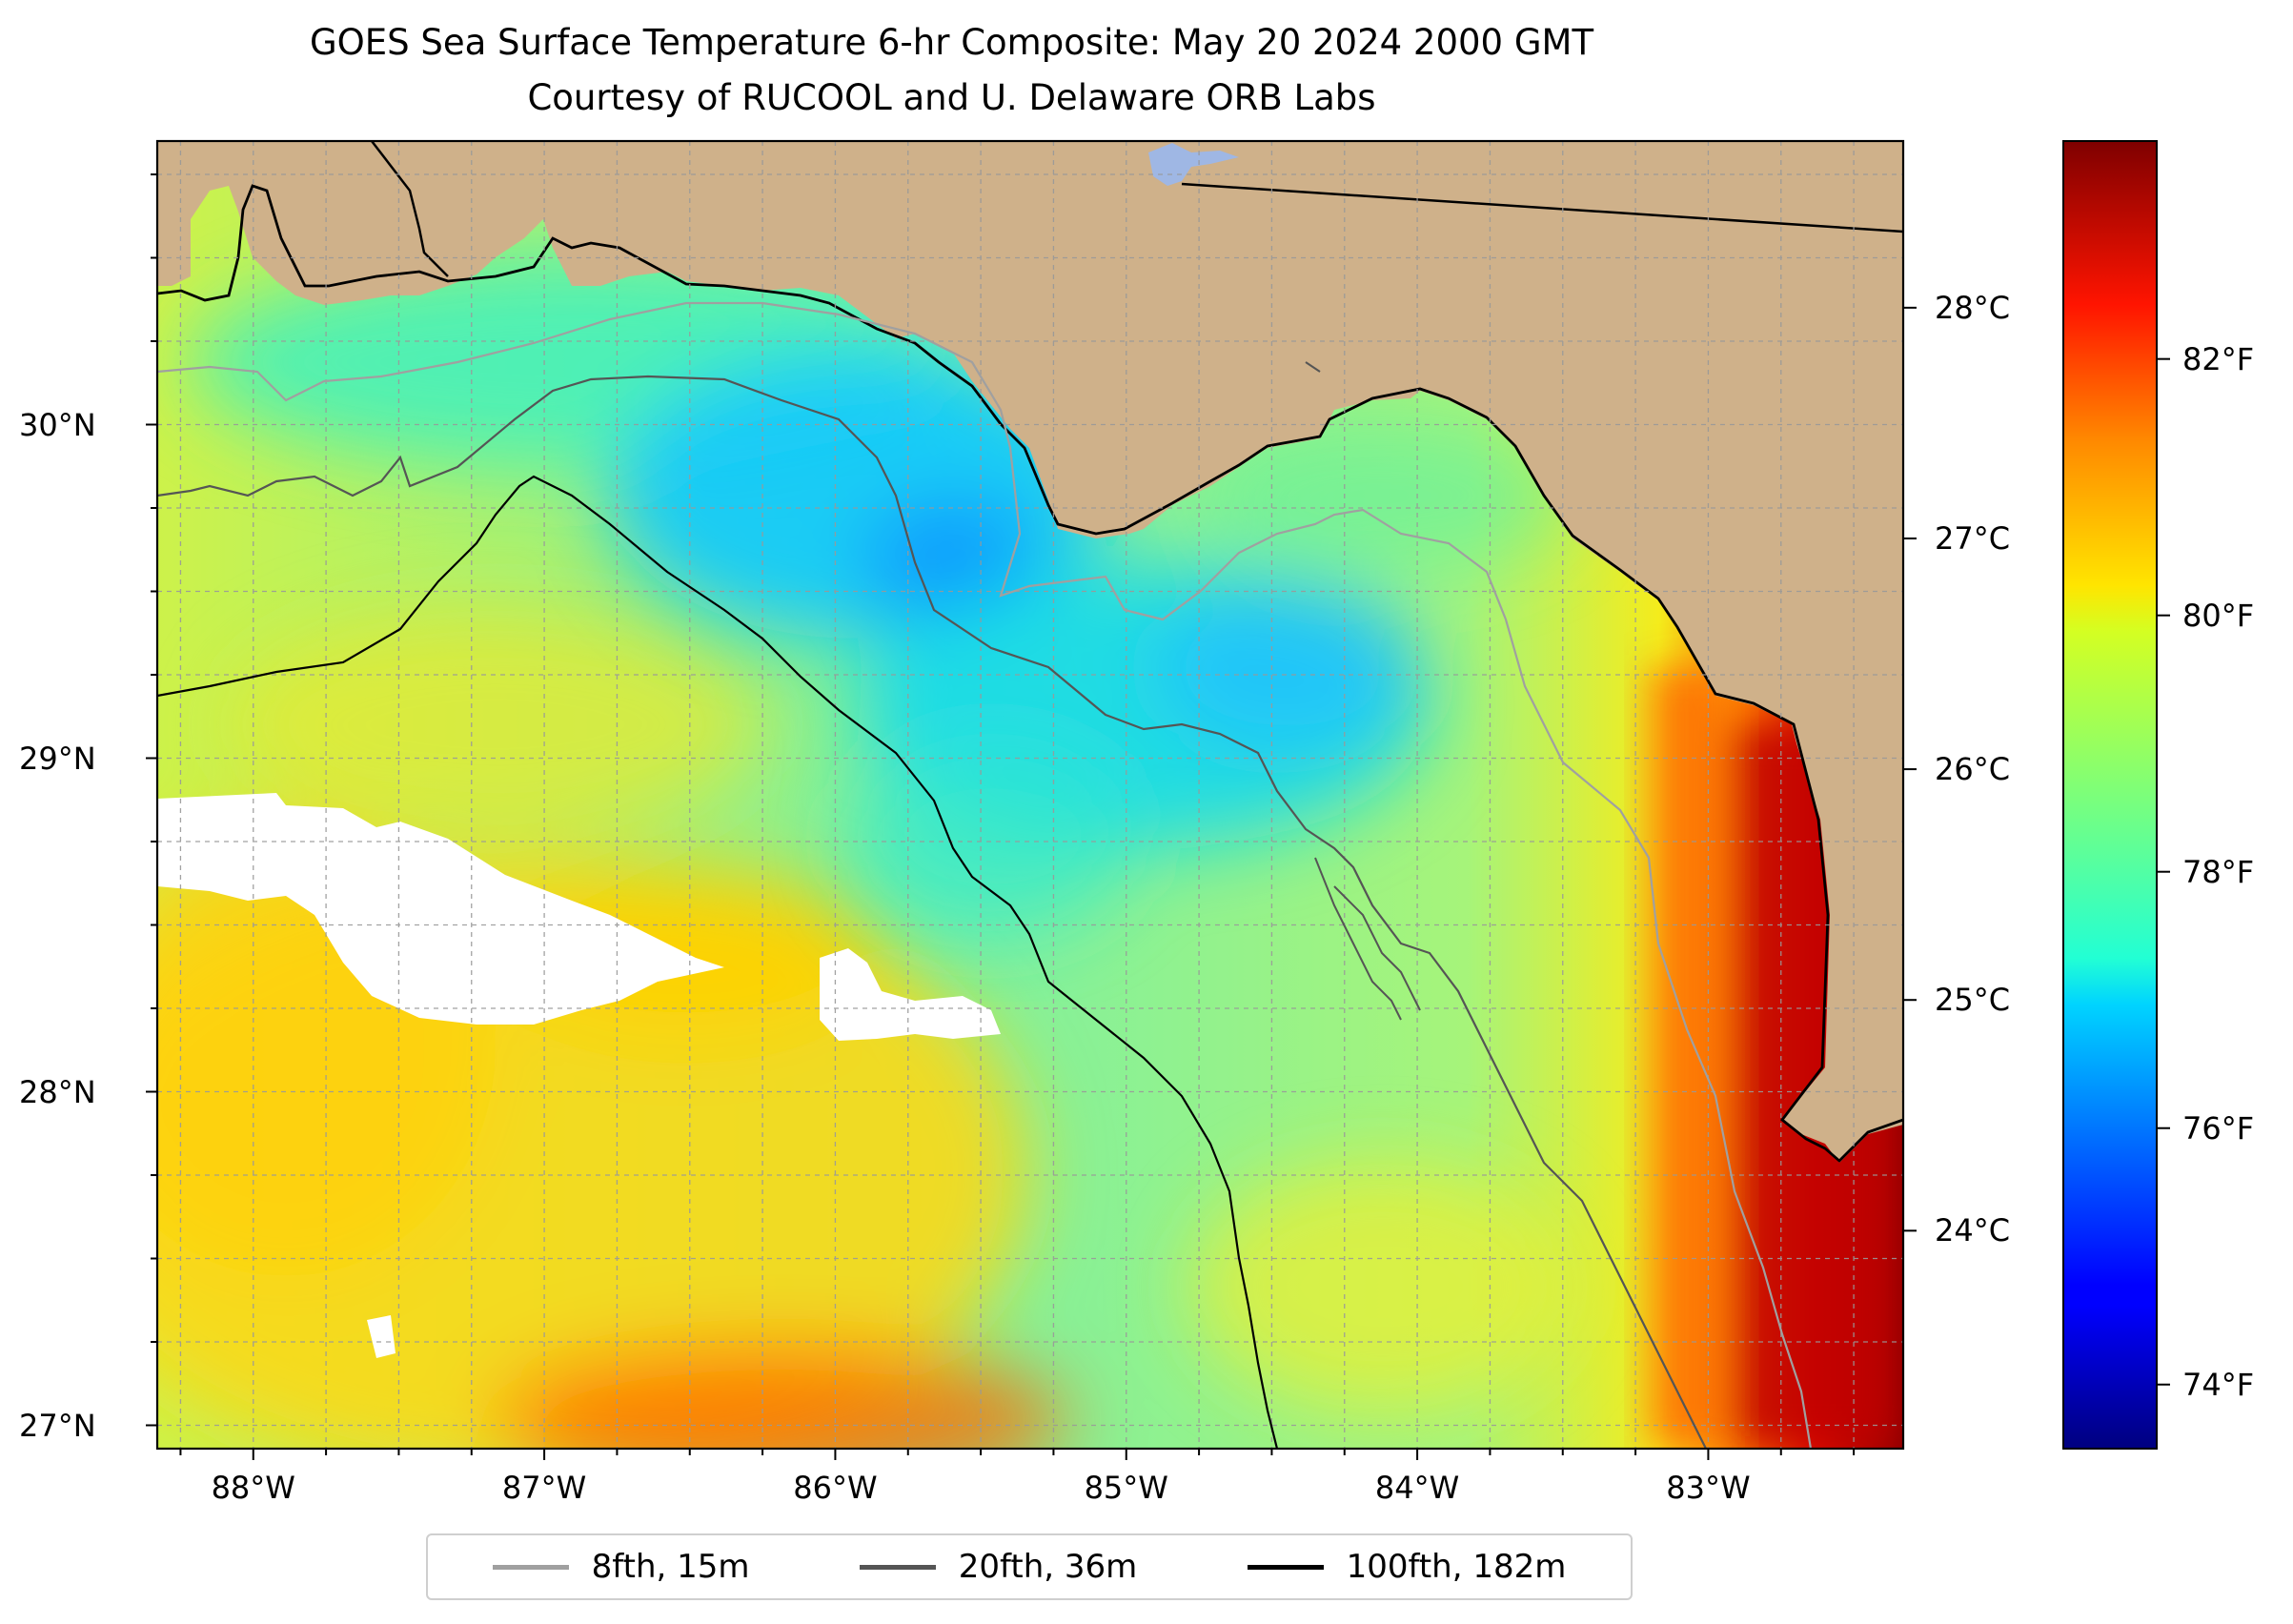 The height and width of the screenshot is (1624, 2293). I want to click on celsius-tick-label: 24°C, so click(1973, 1230).